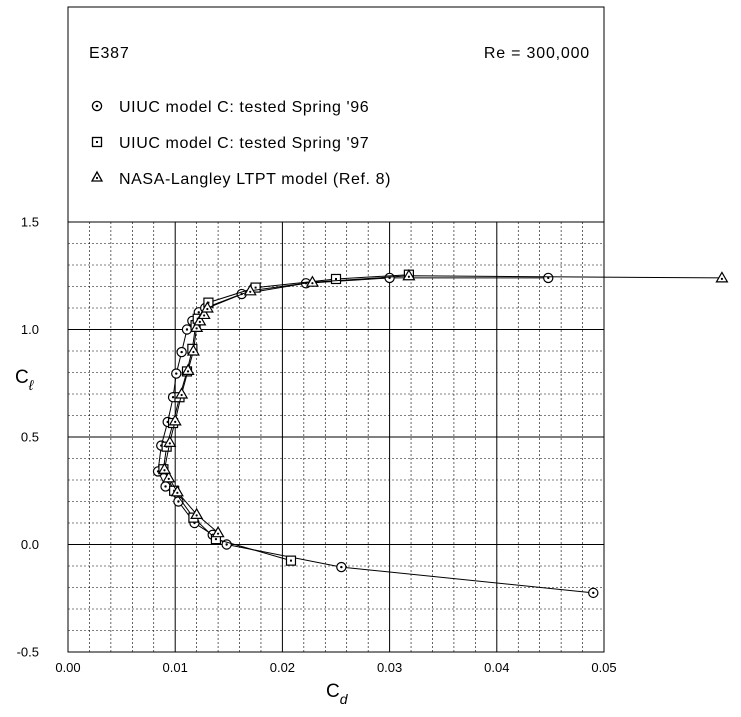 This screenshot has height=717, width=741. I want to click on legend-label-spring-96: UIUC model C: tested Spring '96, so click(244, 107).